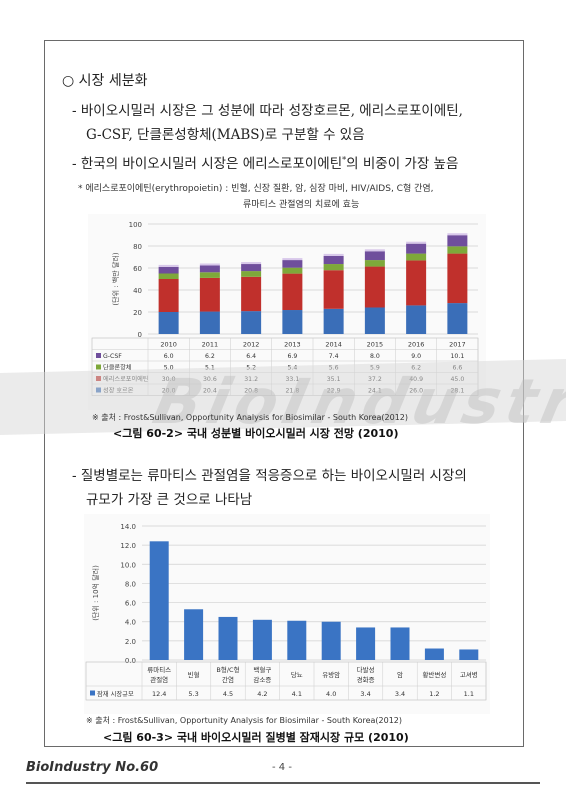 The image size is (566, 800). What do you see at coordinates (344, 160) in the screenshot?
I see `paragraph-2-superscript: *` at bounding box center [344, 160].